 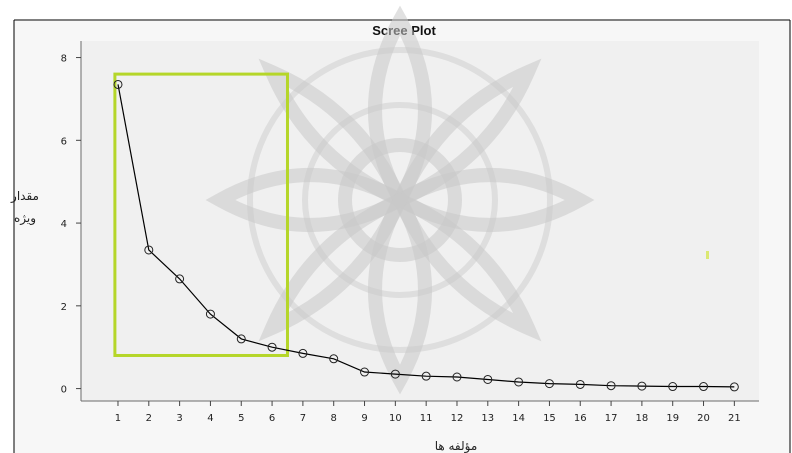 What do you see at coordinates (64, 141) in the screenshot?
I see `y-tick-label: 6` at bounding box center [64, 141].